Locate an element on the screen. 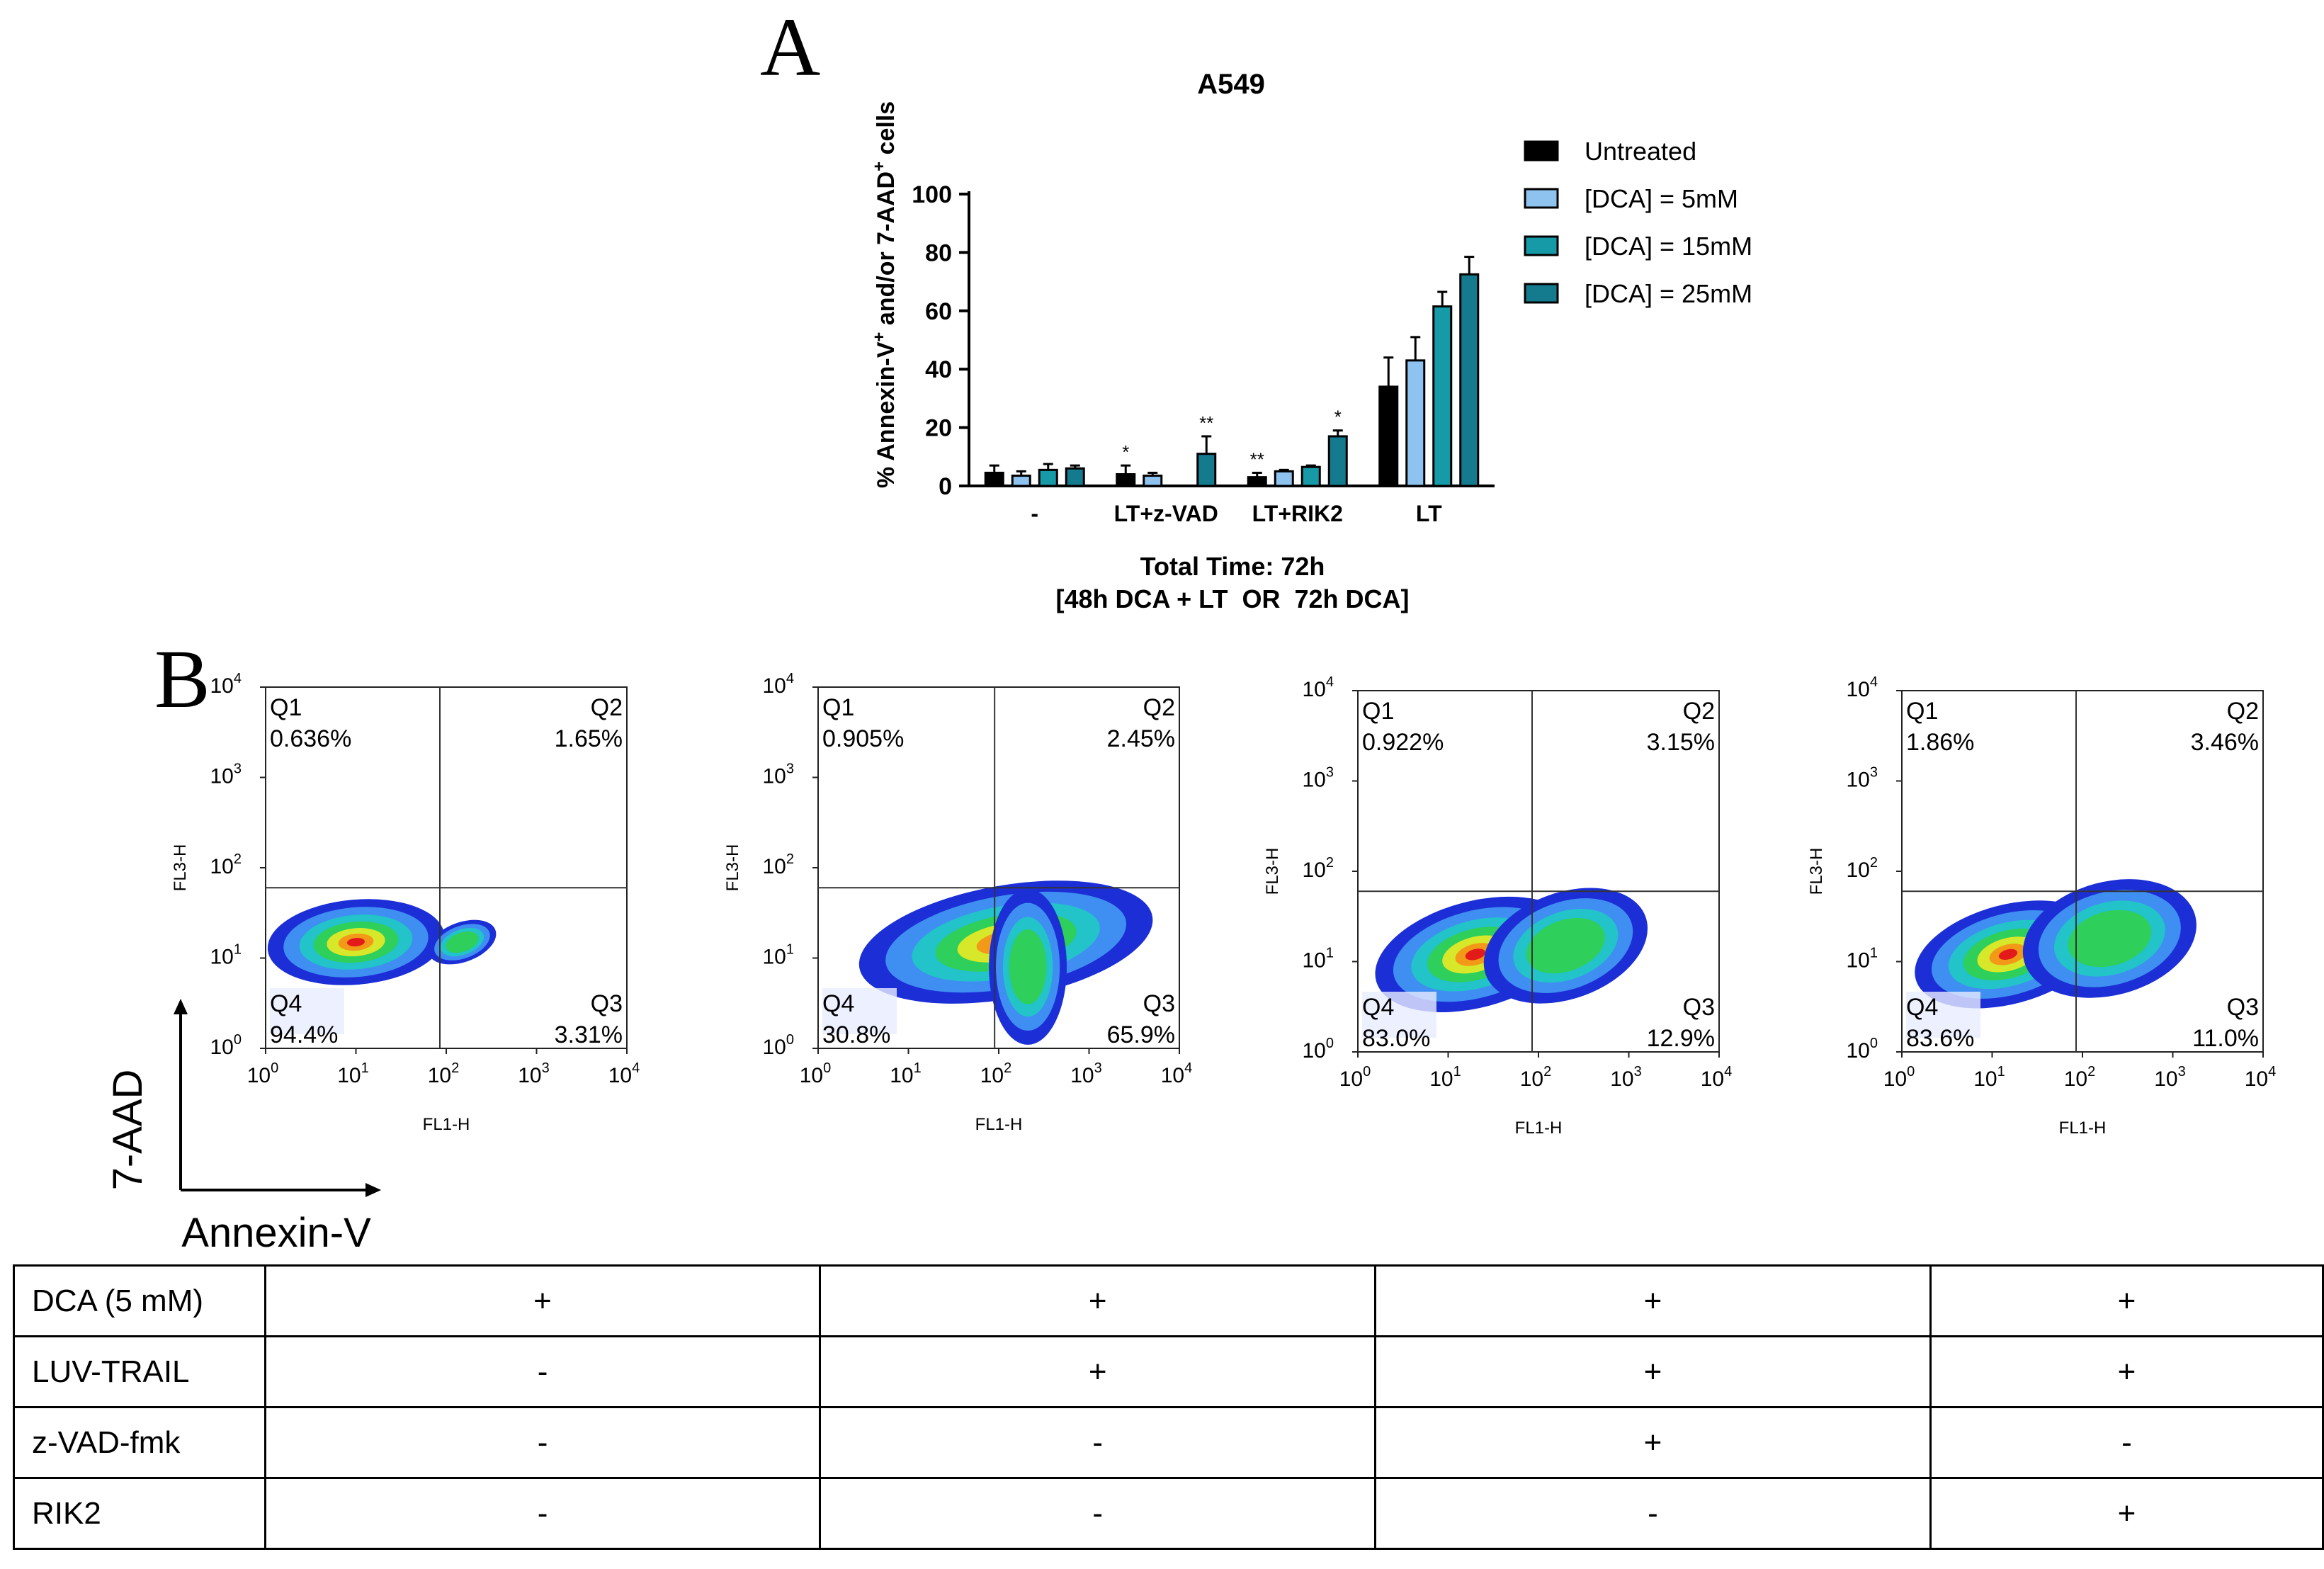 The width and height of the screenshot is (2324, 1569). y-tick-label: 10² is located at coordinates (779, 864).